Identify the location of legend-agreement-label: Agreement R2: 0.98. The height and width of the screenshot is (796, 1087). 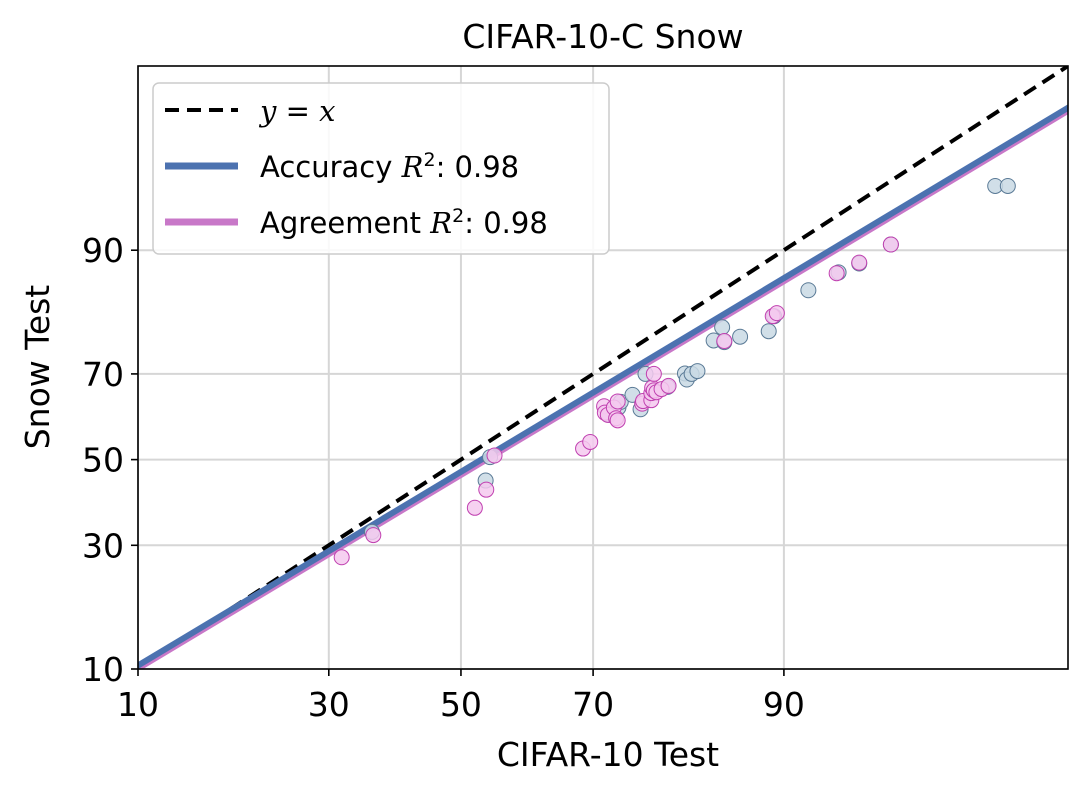
(404, 222).